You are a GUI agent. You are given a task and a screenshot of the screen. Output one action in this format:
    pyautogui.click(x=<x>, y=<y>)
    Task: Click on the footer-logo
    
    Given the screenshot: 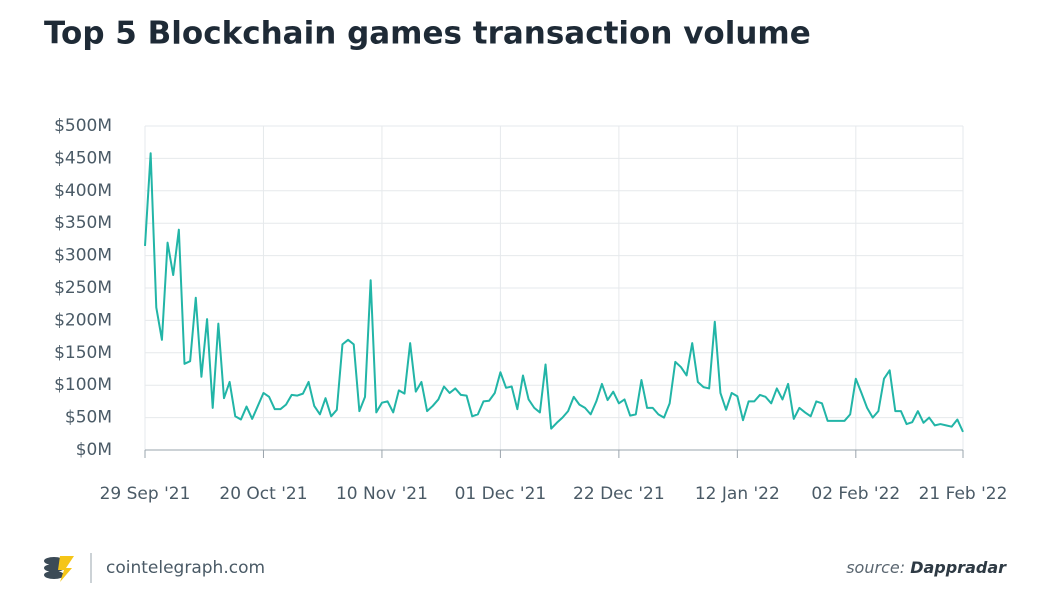 What is the action you would take?
    pyautogui.click(x=59, y=569)
    